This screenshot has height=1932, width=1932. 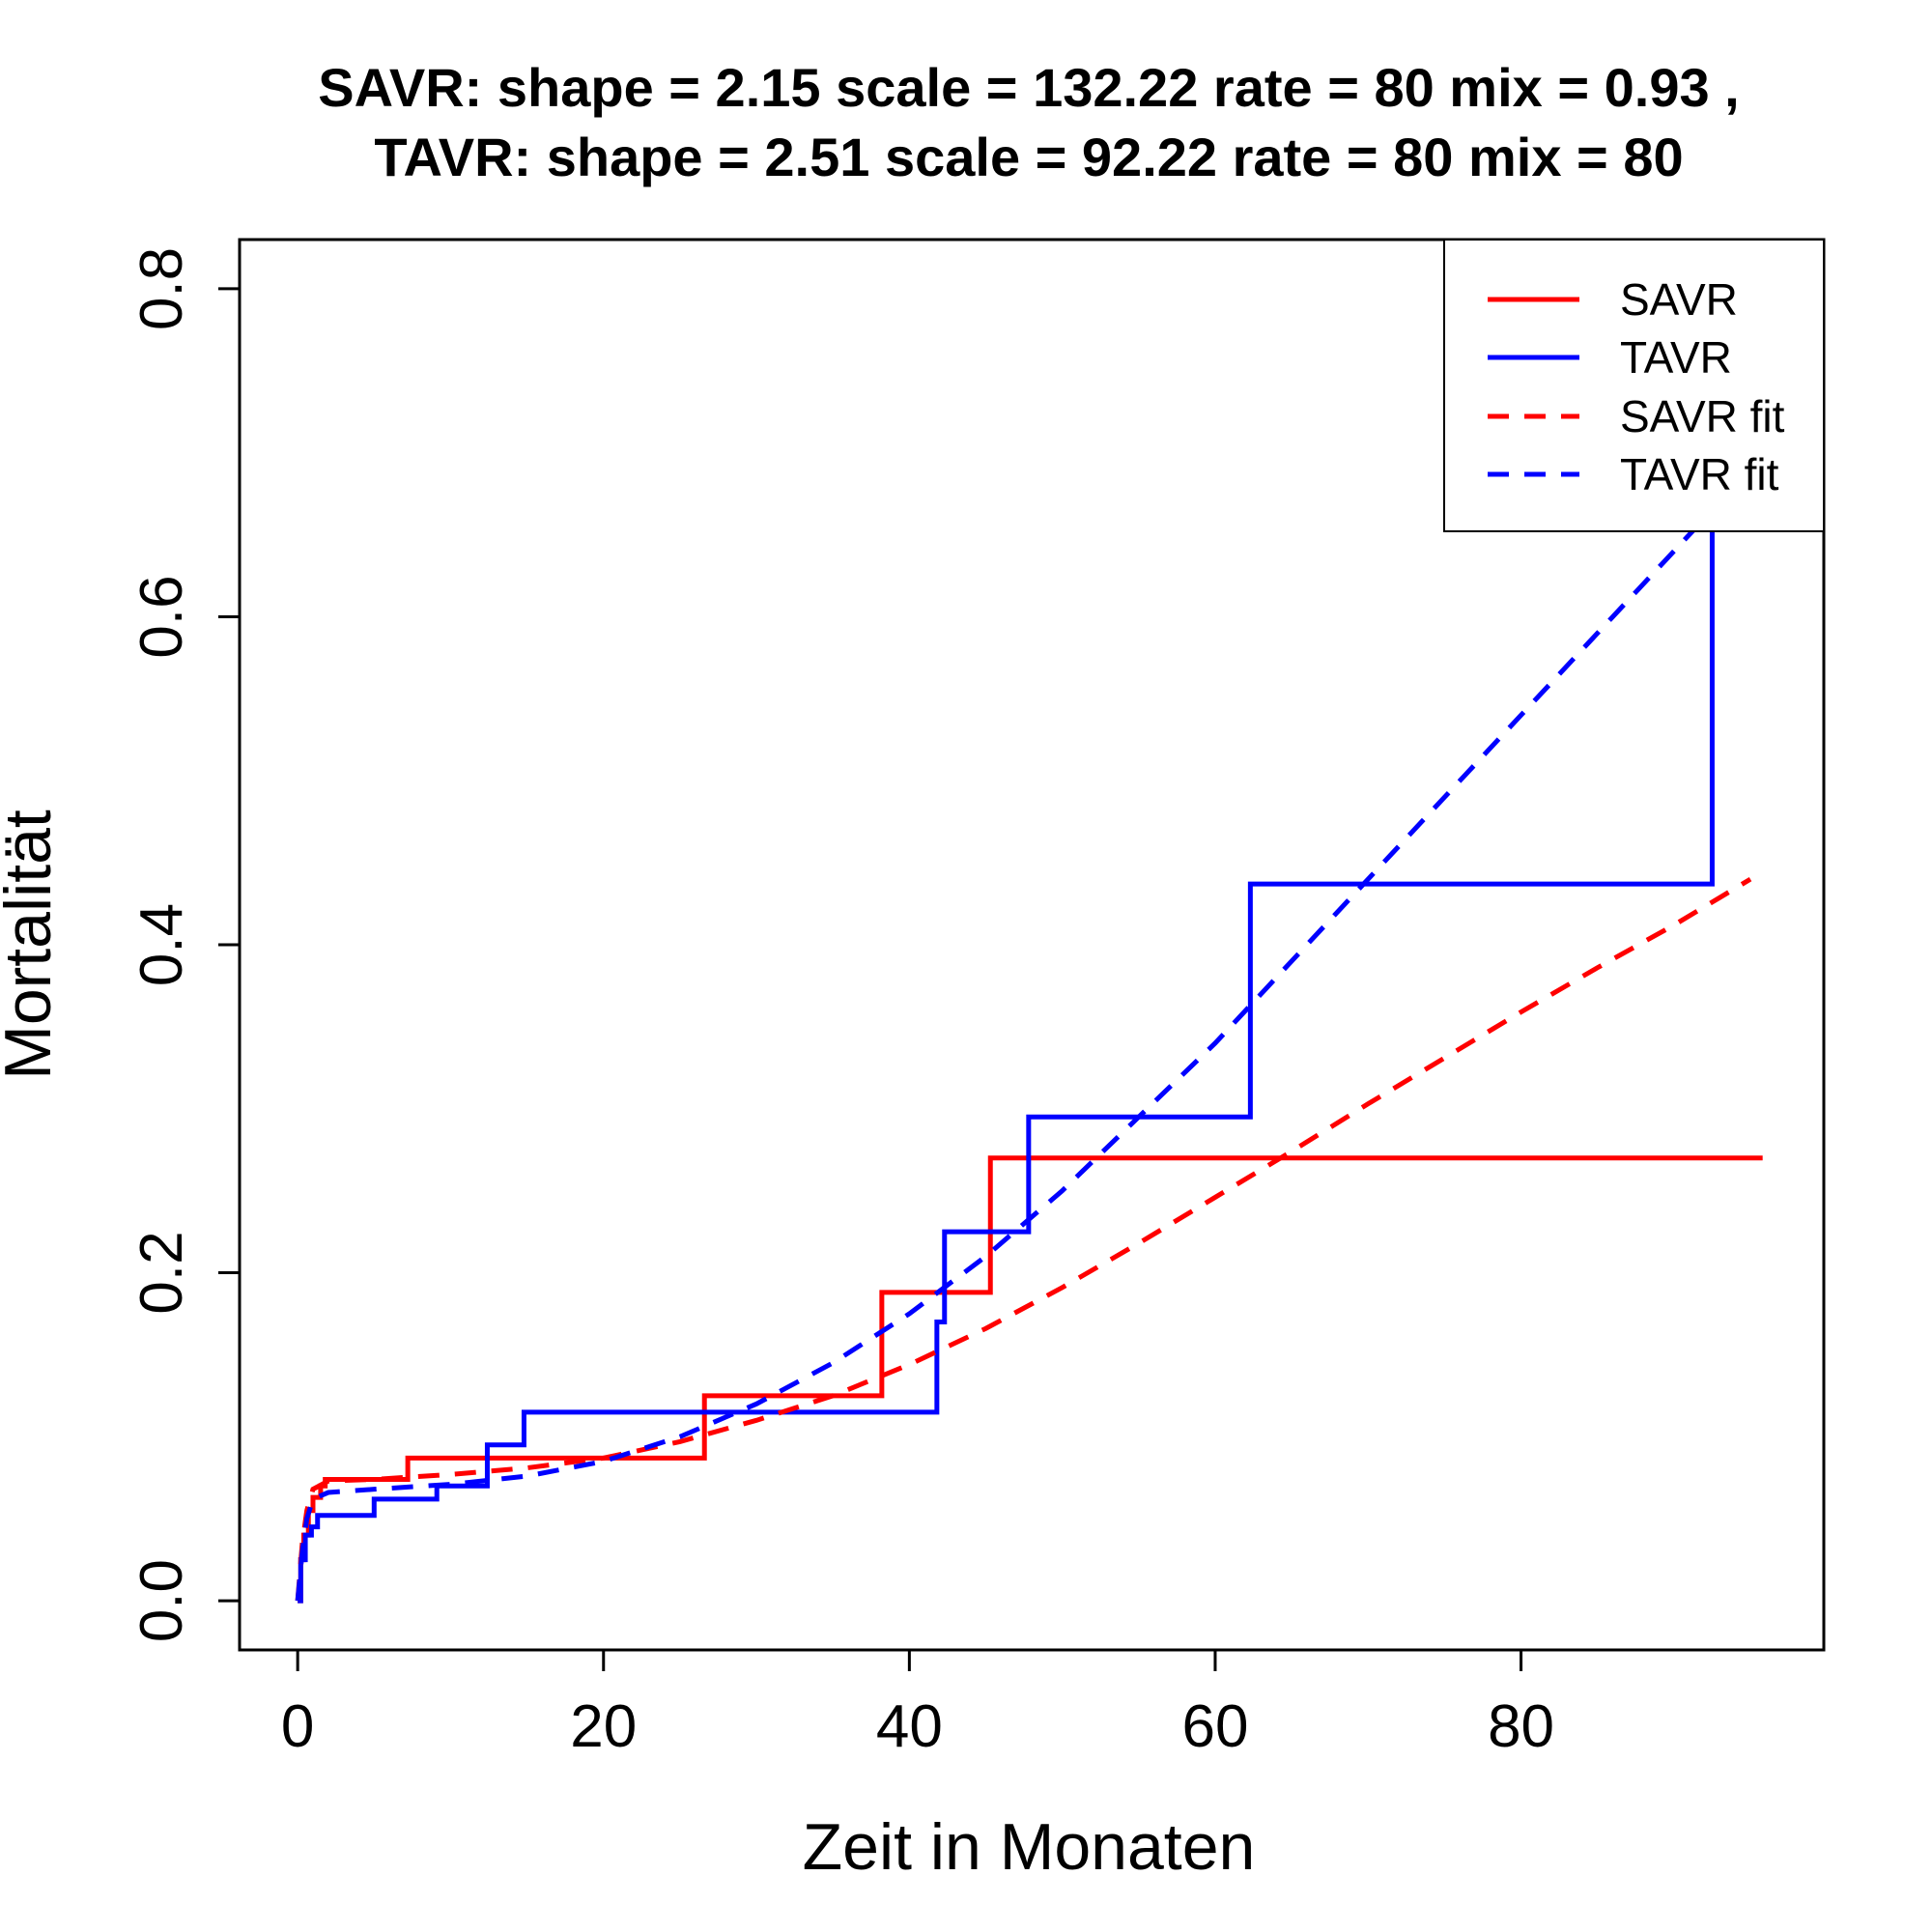 I want to click on legend-label-tavr: TAVR, so click(x=1676, y=357).